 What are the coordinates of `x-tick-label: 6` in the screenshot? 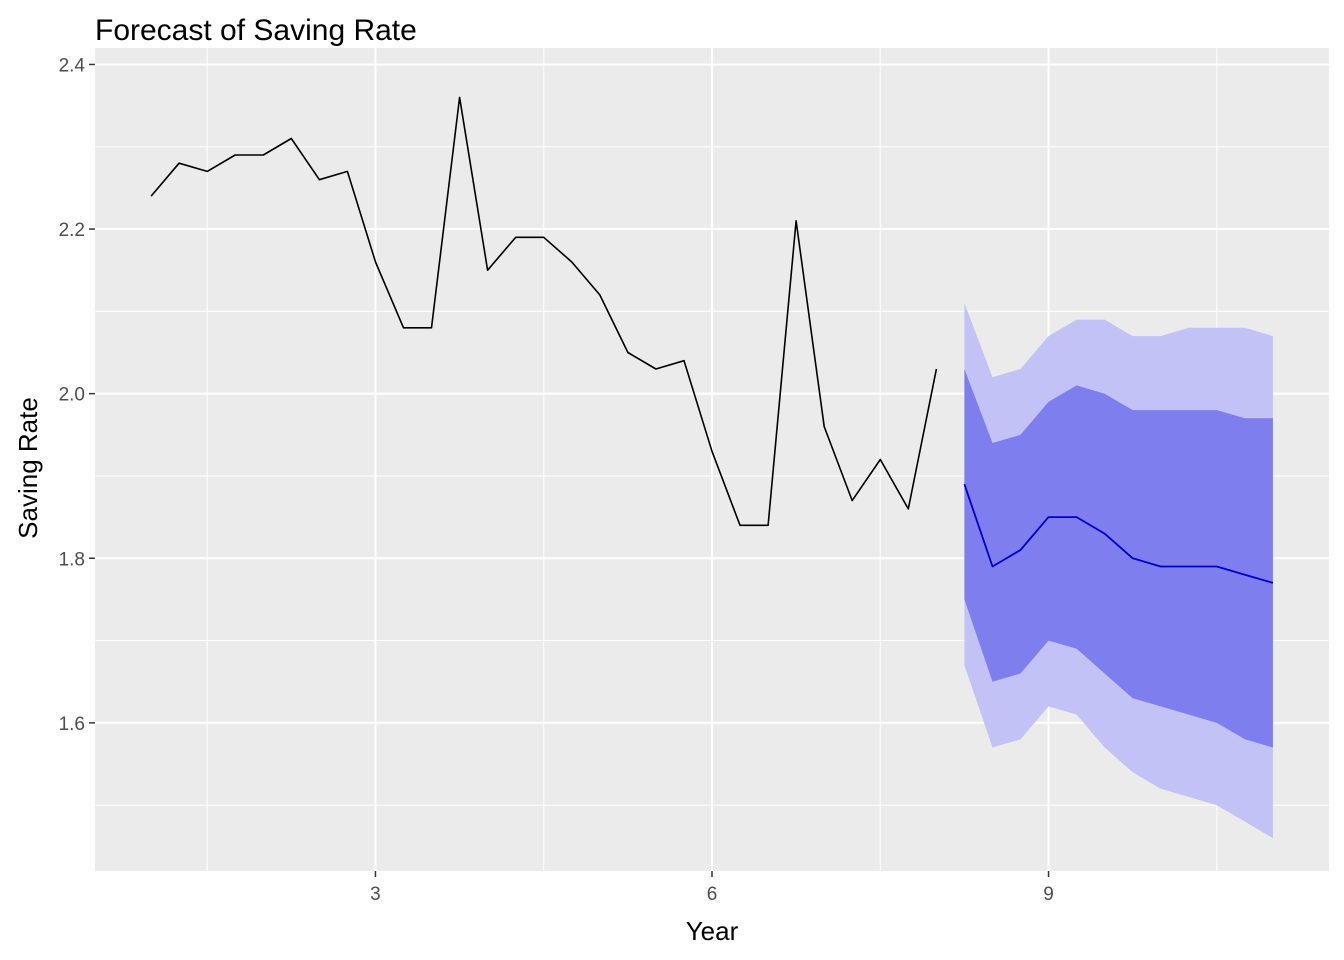 It's located at (712, 894).